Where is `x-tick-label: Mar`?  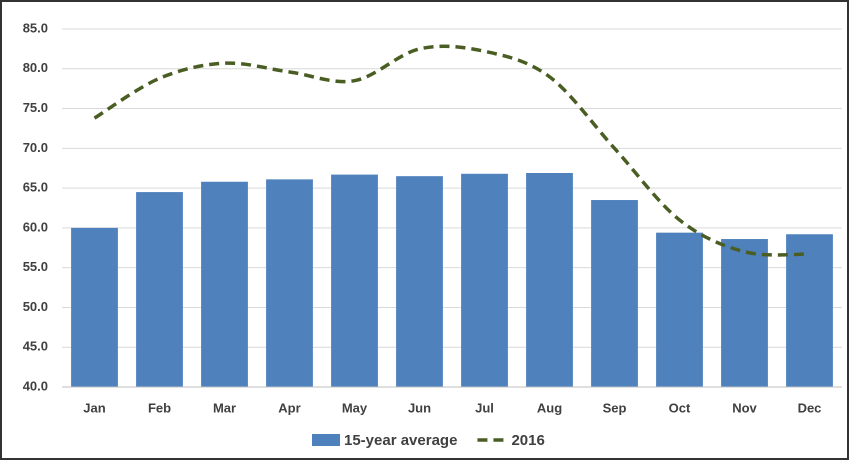
x-tick-label: Mar is located at coordinates (224, 407).